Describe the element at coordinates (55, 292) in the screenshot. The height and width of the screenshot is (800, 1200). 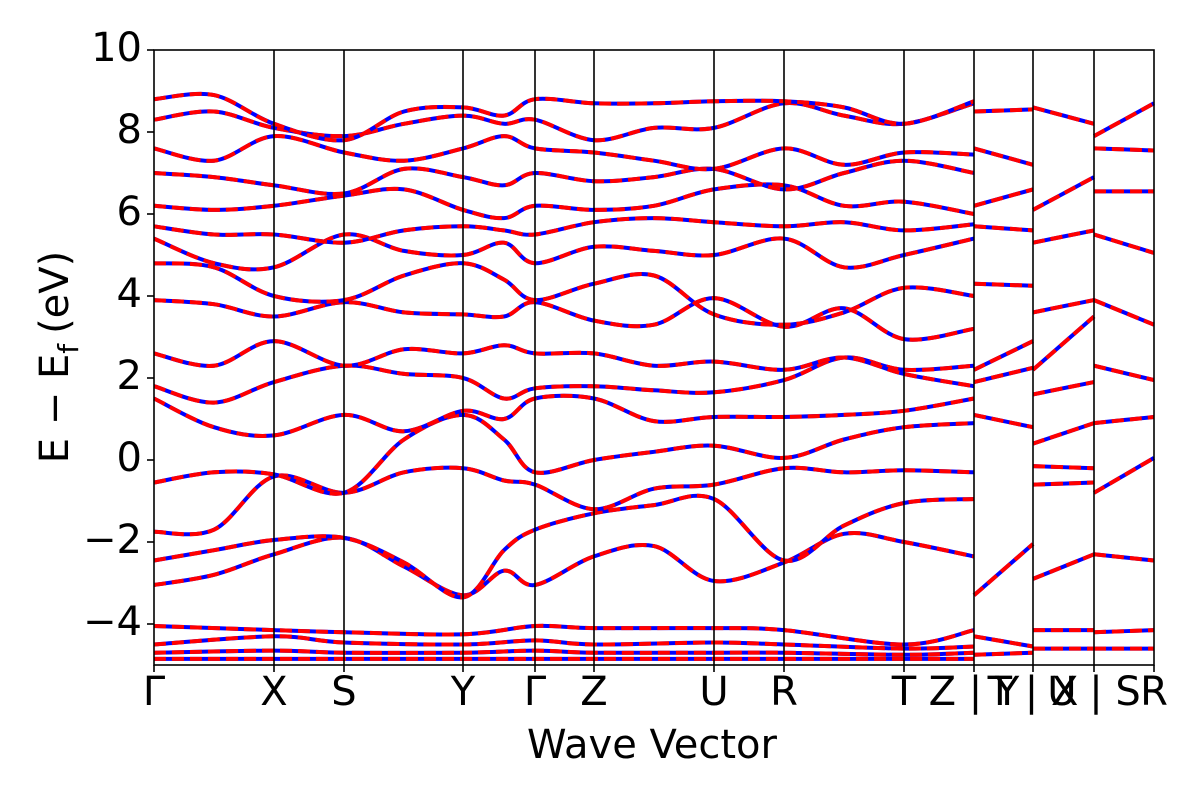
I see `y-axis-label-unit: (eV)` at that location.